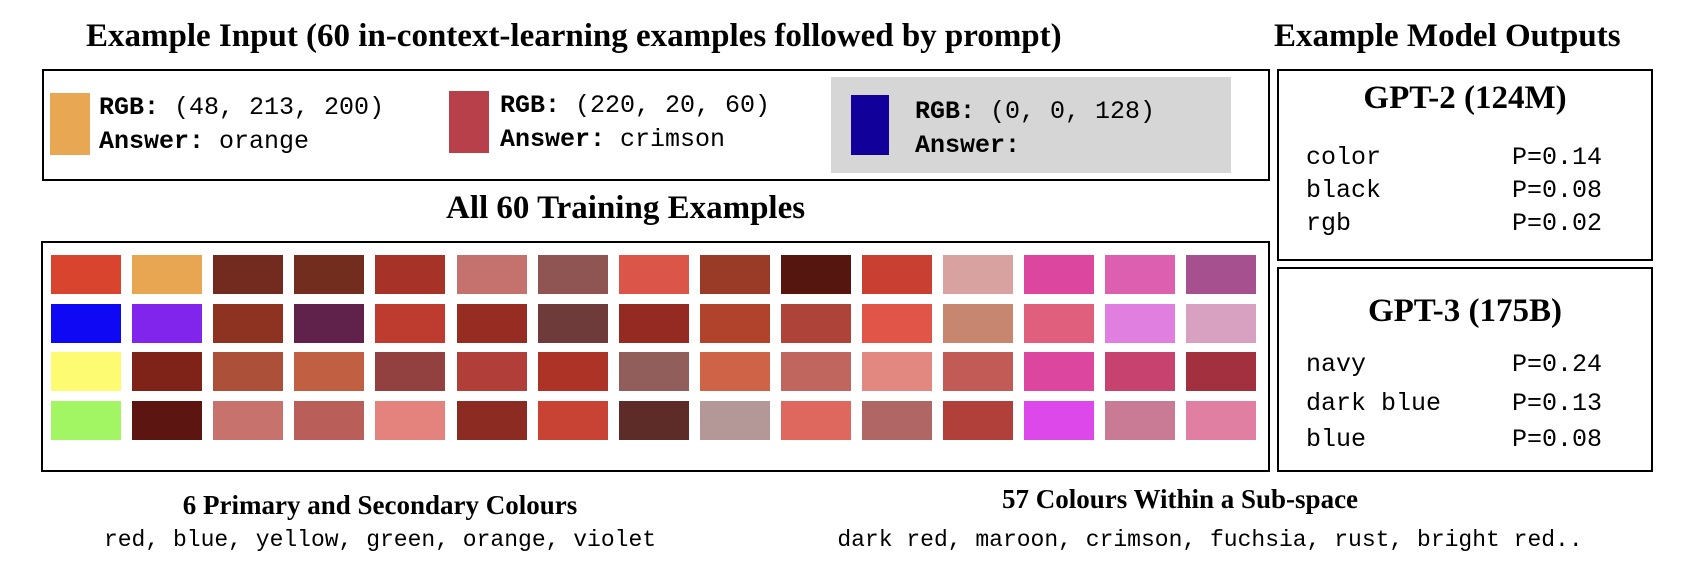 The height and width of the screenshot is (574, 1704). I want to click on rgb-value: (48, 213, 200), so click(279, 107).